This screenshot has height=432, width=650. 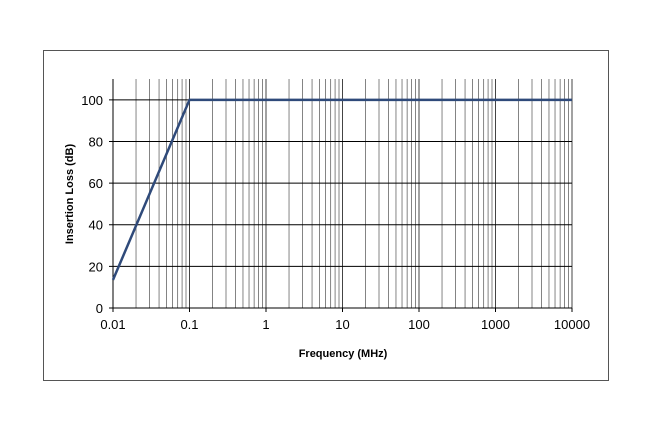 What do you see at coordinates (92, 100) in the screenshot?
I see `y-tick-label: 100` at bounding box center [92, 100].